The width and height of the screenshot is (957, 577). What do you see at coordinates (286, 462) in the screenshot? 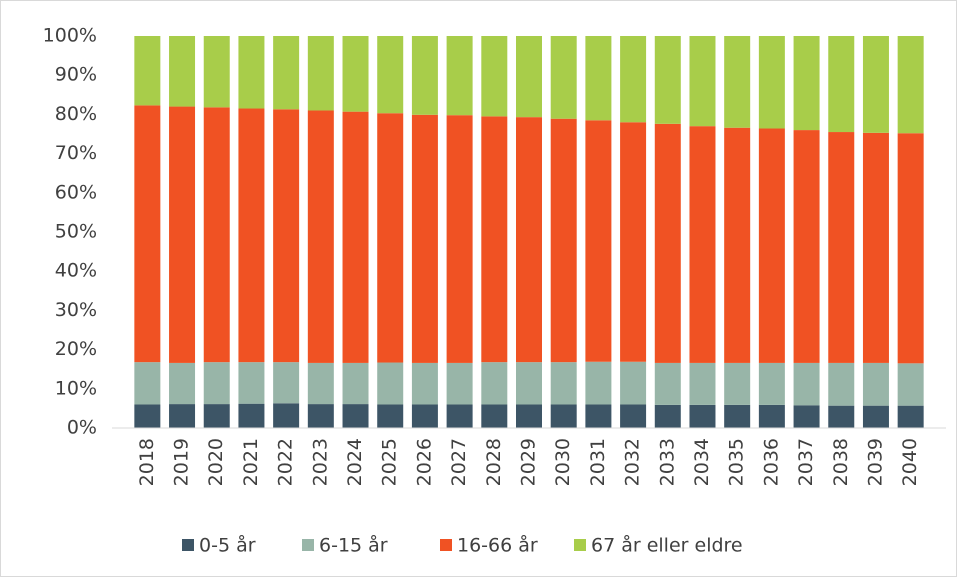
I see `x-tick-label: 2022` at bounding box center [286, 462].